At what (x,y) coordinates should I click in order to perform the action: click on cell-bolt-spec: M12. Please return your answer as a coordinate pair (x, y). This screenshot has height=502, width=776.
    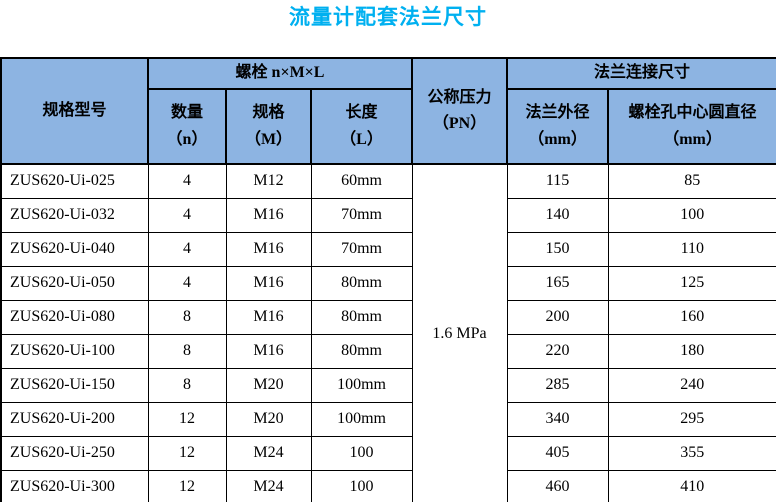
    Looking at the image, I should click on (268, 181).